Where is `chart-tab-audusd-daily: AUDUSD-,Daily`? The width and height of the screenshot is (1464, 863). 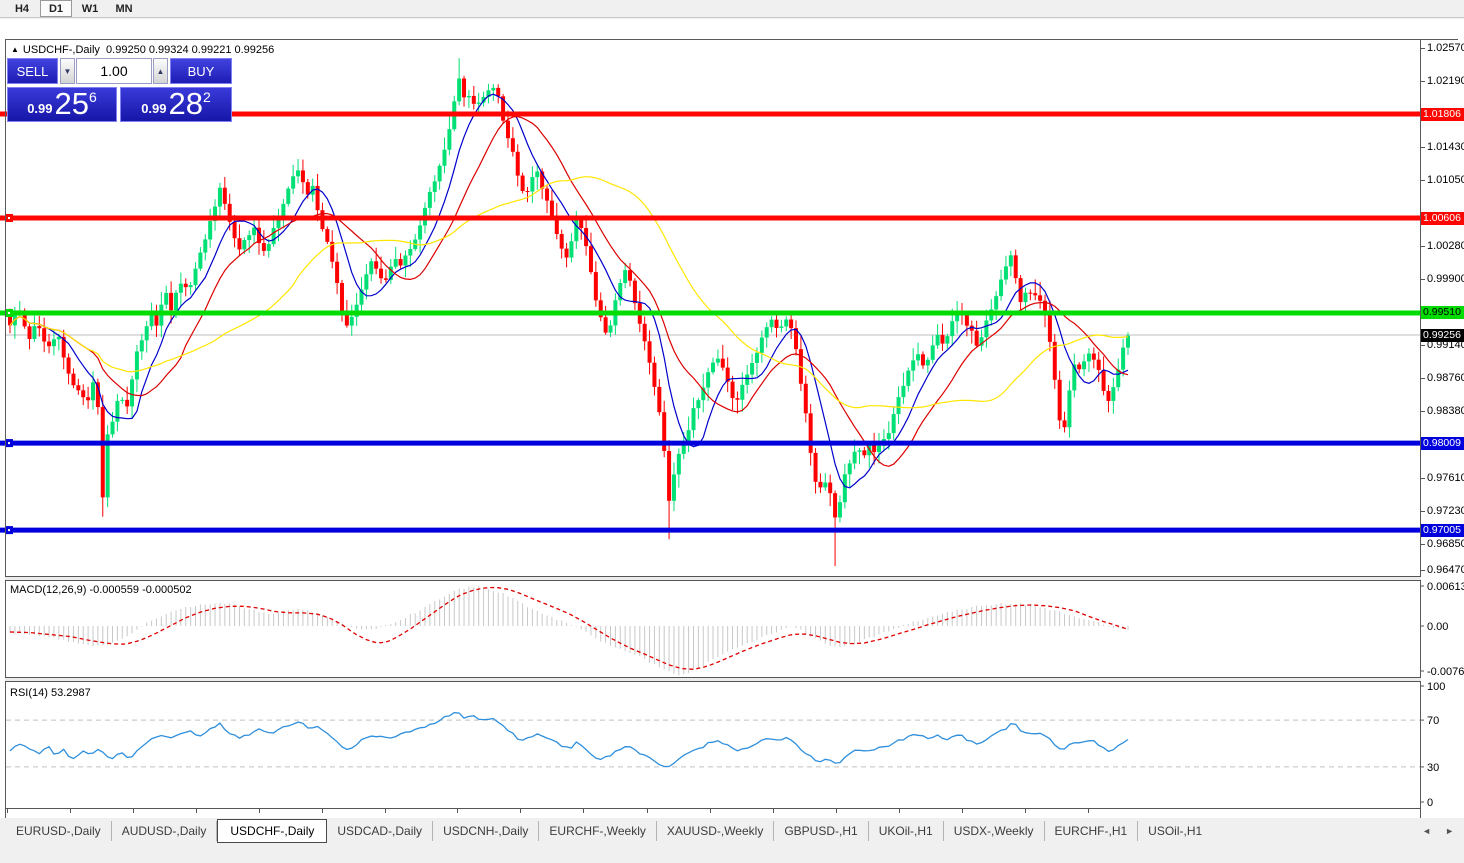 chart-tab-audusd-daily: AUDUSD-,Daily is located at coordinates (165, 831).